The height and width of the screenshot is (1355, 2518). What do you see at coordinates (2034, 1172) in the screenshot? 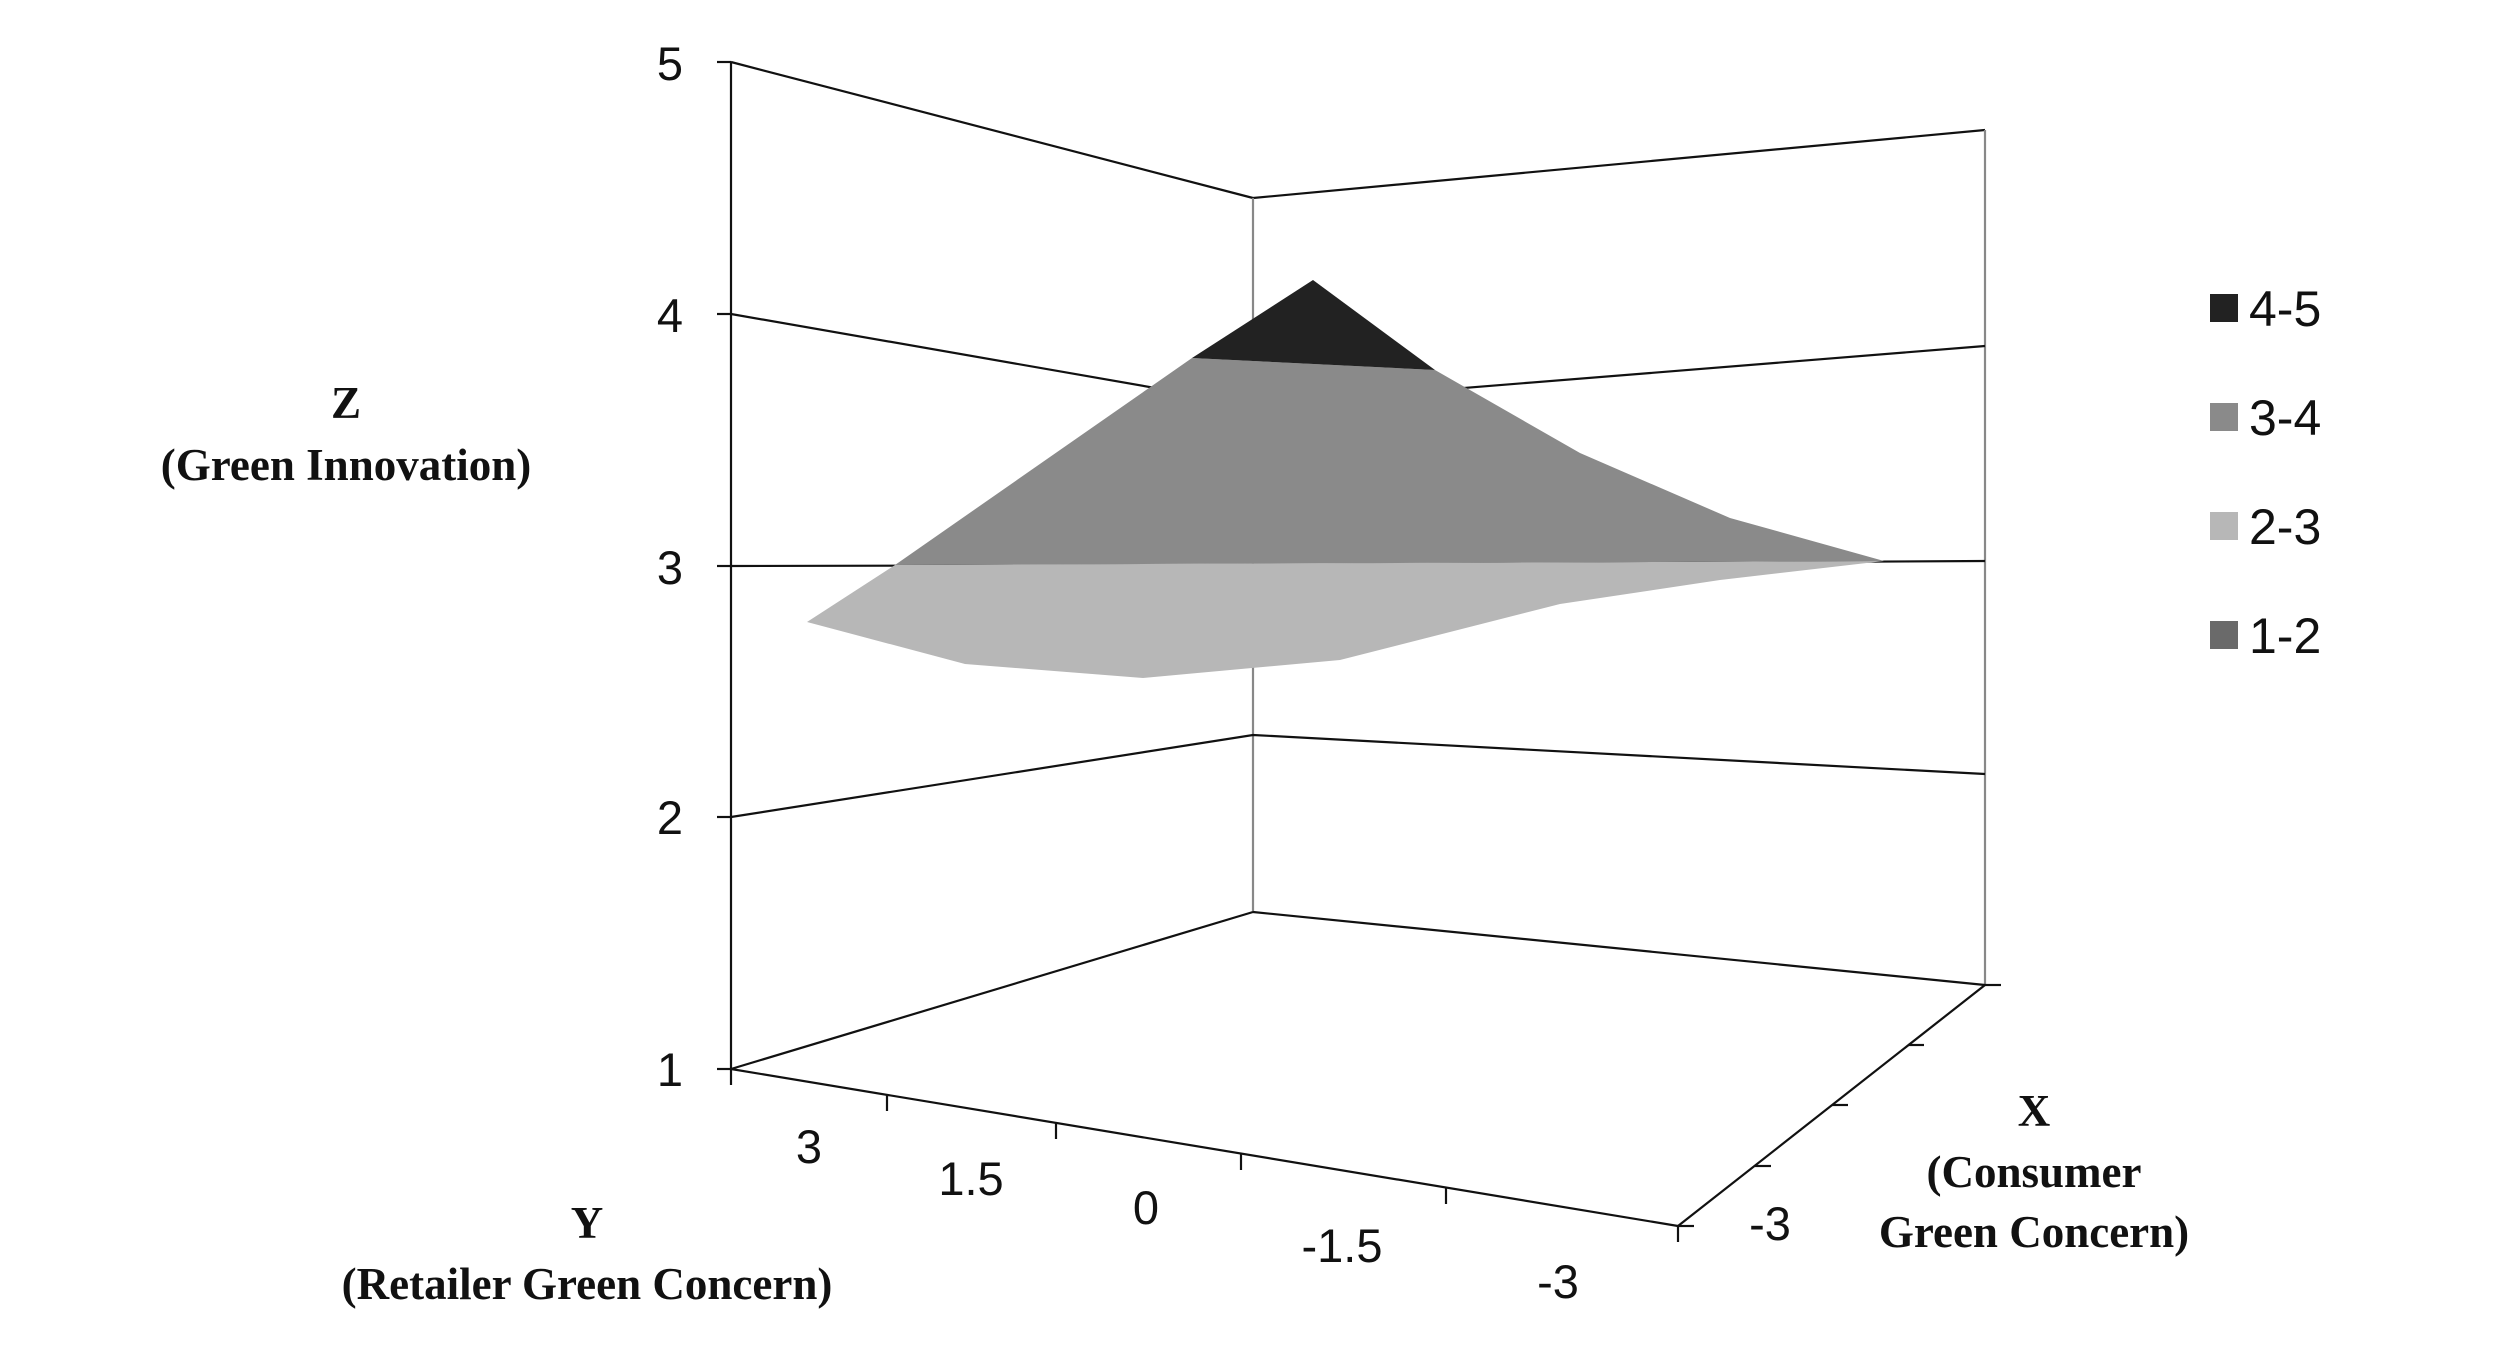
I see `x-axis-subtitle-line1: (Consumer` at bounding box center [2034, 1172].